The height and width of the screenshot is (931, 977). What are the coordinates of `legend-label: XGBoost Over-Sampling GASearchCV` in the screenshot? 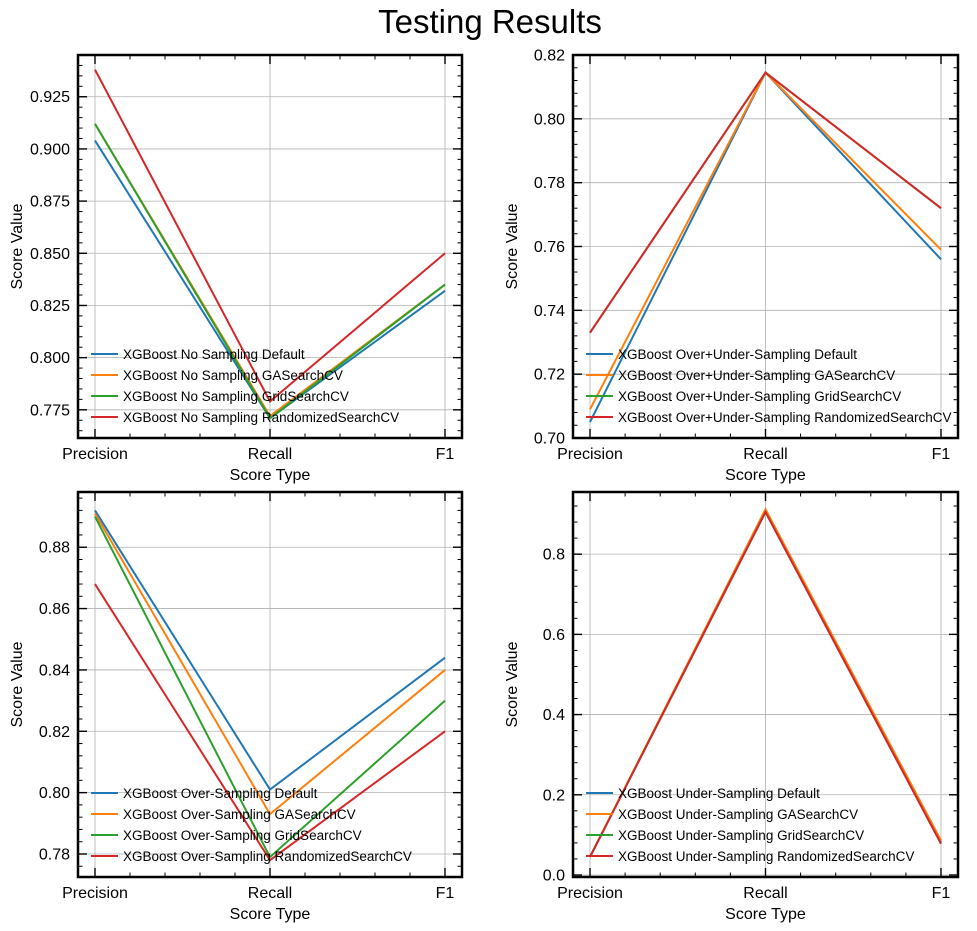 It's located at (239, 814).